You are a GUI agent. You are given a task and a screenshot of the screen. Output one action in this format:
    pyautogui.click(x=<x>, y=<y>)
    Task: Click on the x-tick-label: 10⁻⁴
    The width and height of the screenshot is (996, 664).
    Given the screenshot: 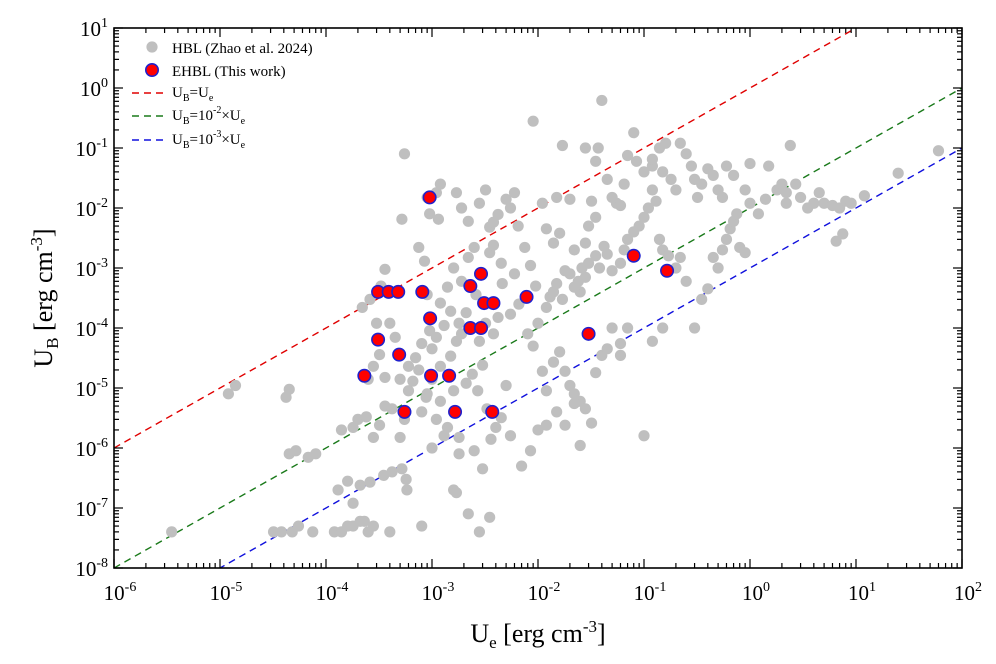 What is the action you would take?
    pyautogui.click(x=332, y=592)
    